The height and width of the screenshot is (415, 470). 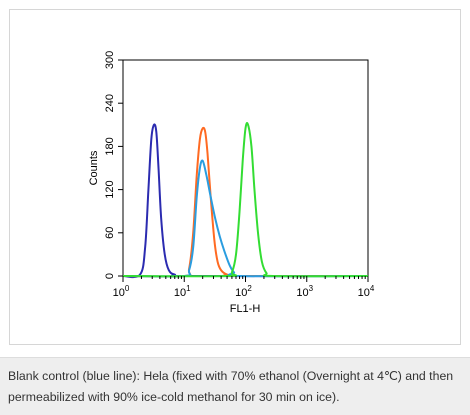 What do you see at coordinates (110, 189) in the screenshot?
I see `y-tick-label: 120` at bounding box center [110, 189].